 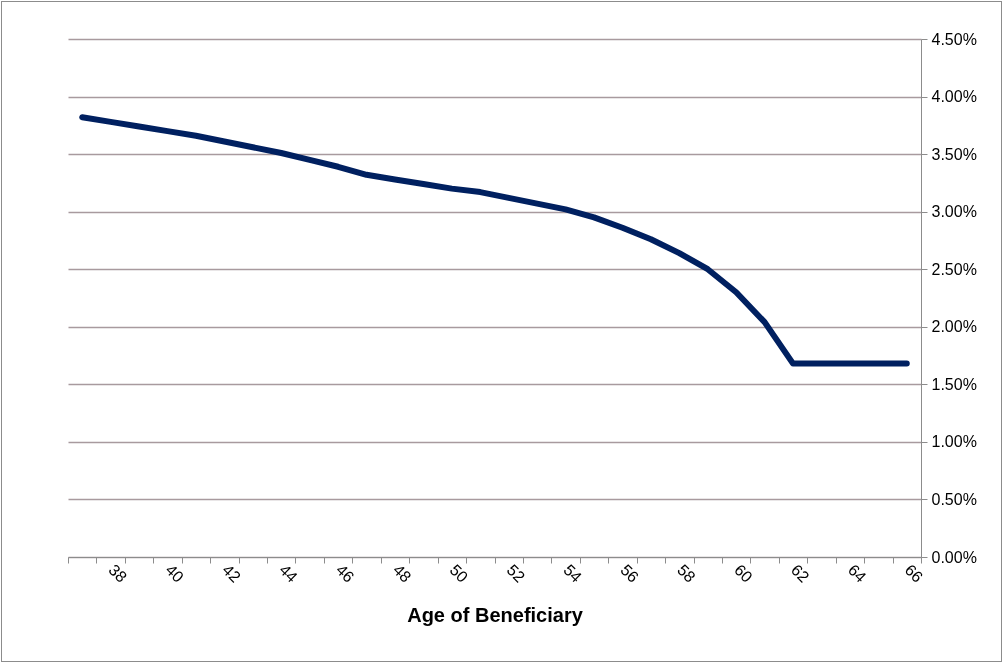 What do you see at coordinates (954, 327) in the screenshot?
I see `y-tick-label: 2.00%` at bounding box center [954, 327].